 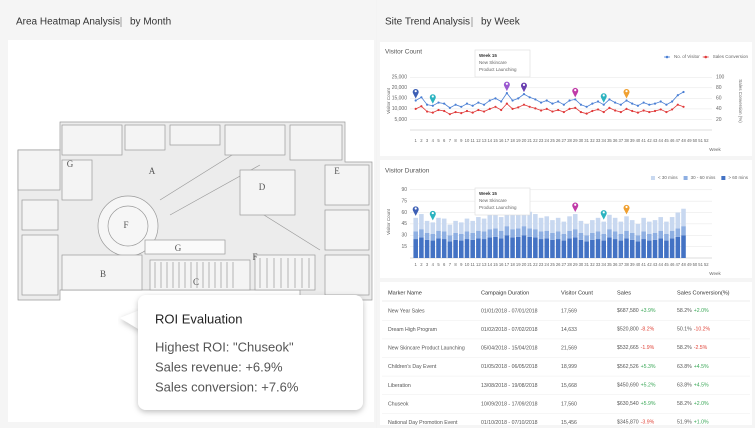 I want to click on tooltip-box, so click(x=502, y=201).